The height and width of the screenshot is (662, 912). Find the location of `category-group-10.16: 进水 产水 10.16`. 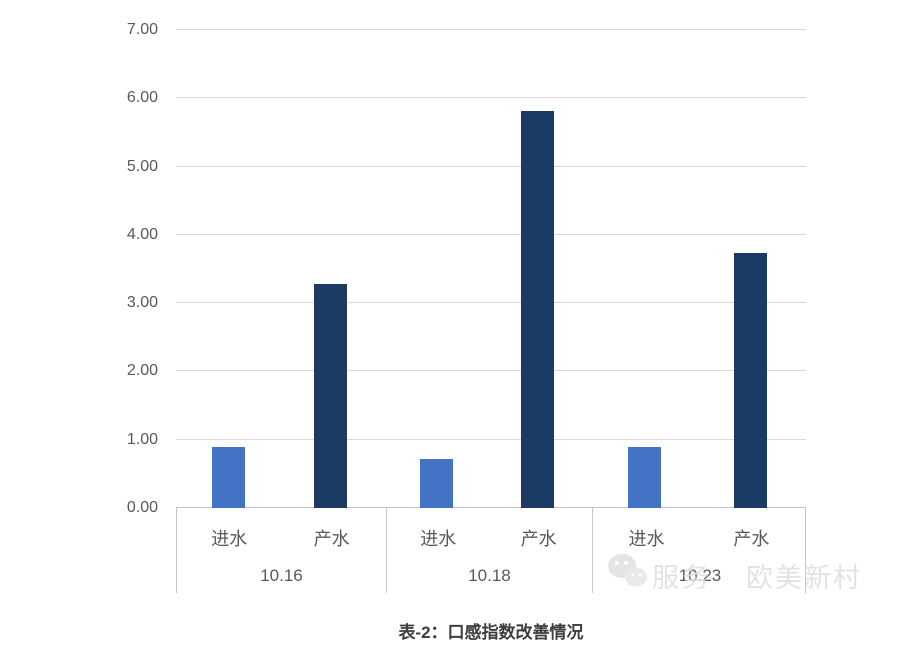

category-group-10.16: 进水 产水 10.16 is located at coordinates (281, 550).